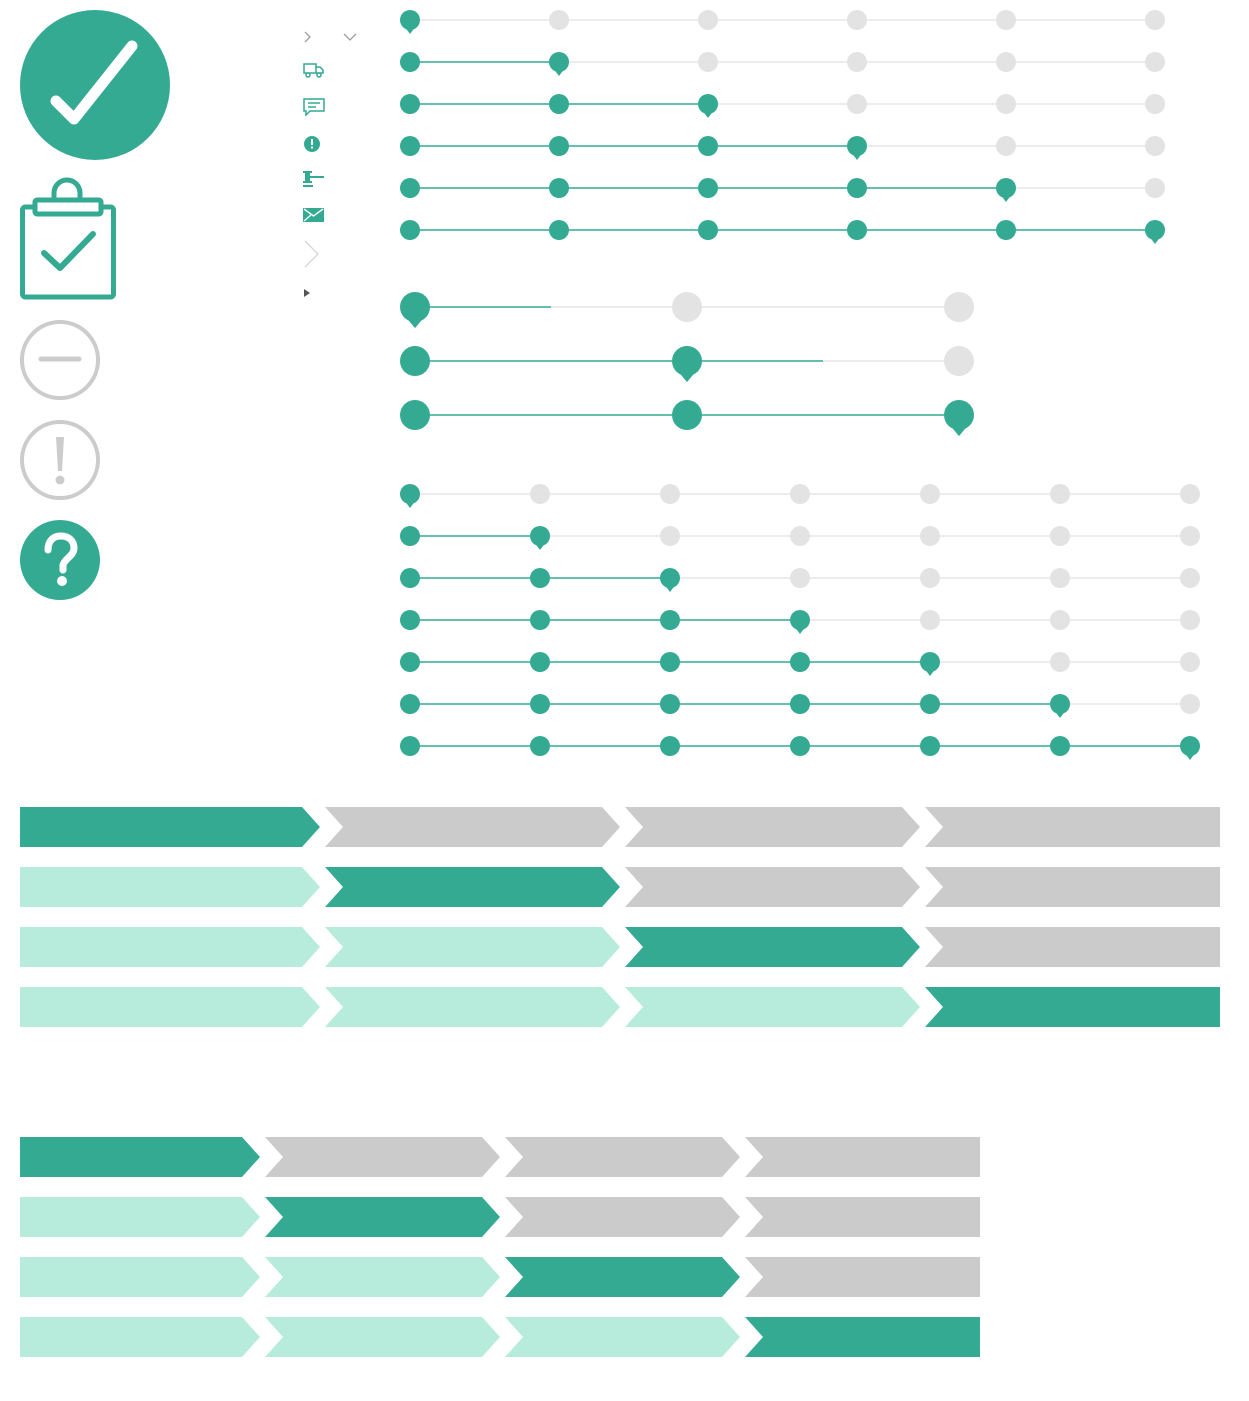 This screenshot has height=1401, width=1249. Describe the element at coordinates (350, 37) in the screenshot. I see `chevron-down-icon` at that location.